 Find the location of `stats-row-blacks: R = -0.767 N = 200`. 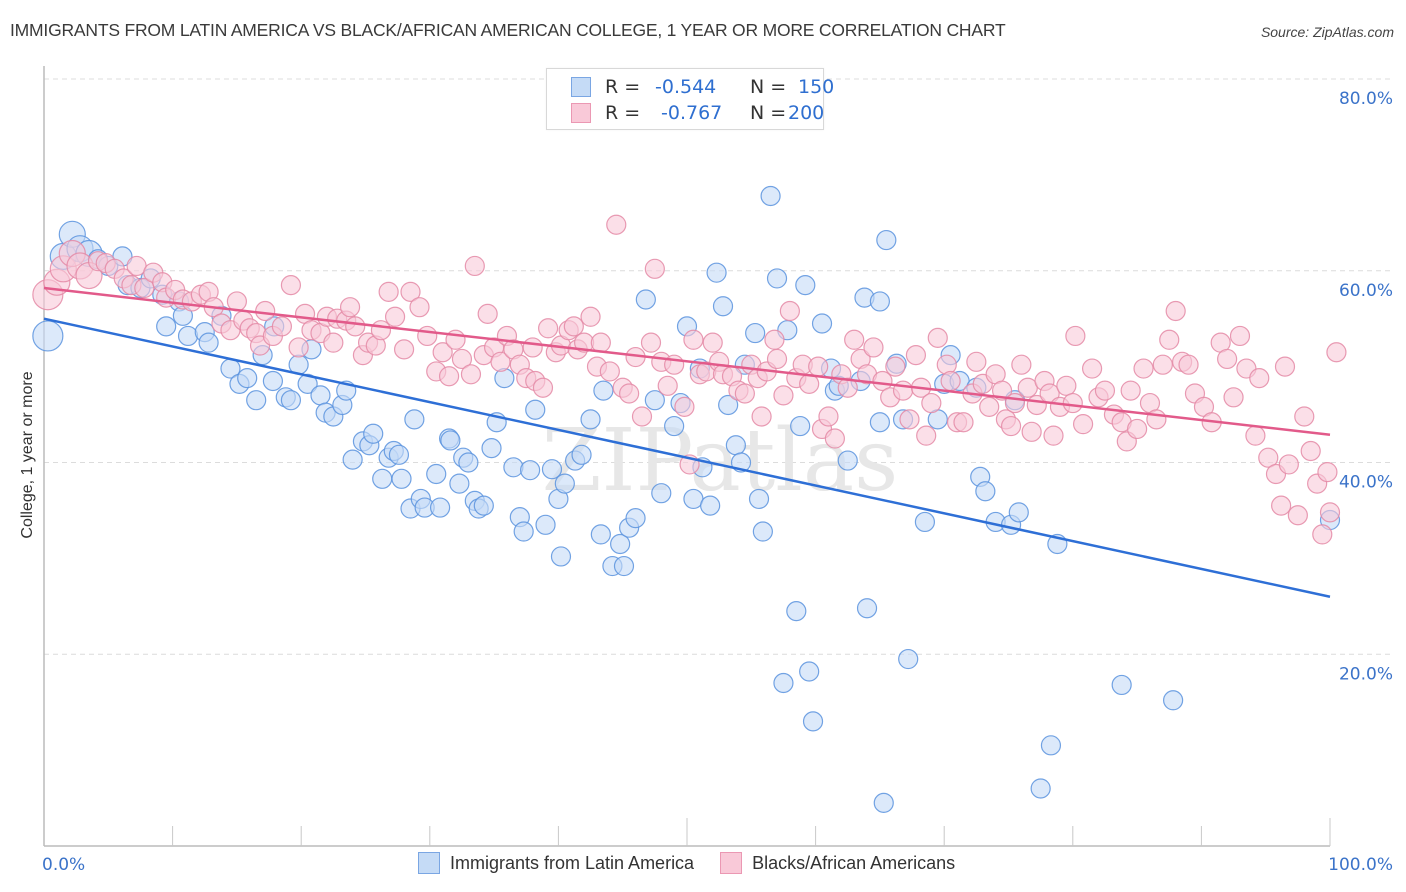

stats-row-blacks: R = -0.767 N = 200 is located at coordinates (697, 113).